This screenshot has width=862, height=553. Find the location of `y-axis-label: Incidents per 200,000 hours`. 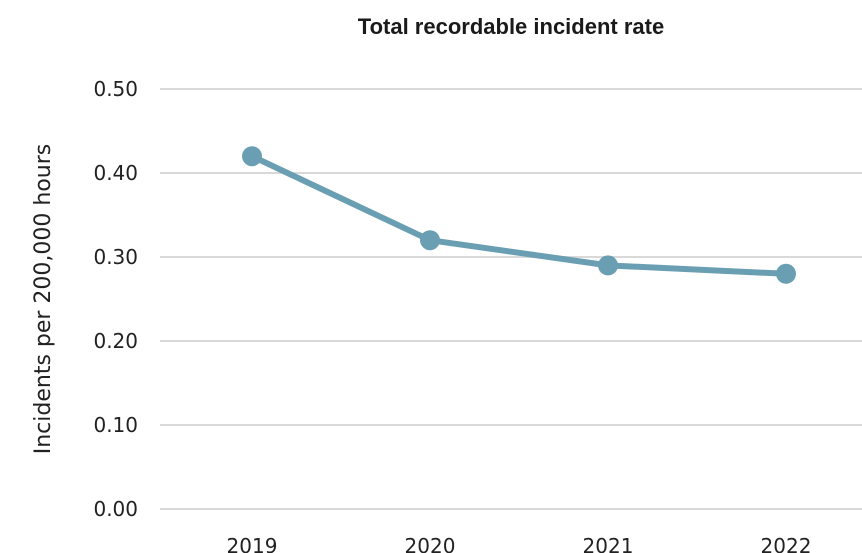

y-axis-label: Incidents per 200,000 hours is located at coordinates (43, 299).